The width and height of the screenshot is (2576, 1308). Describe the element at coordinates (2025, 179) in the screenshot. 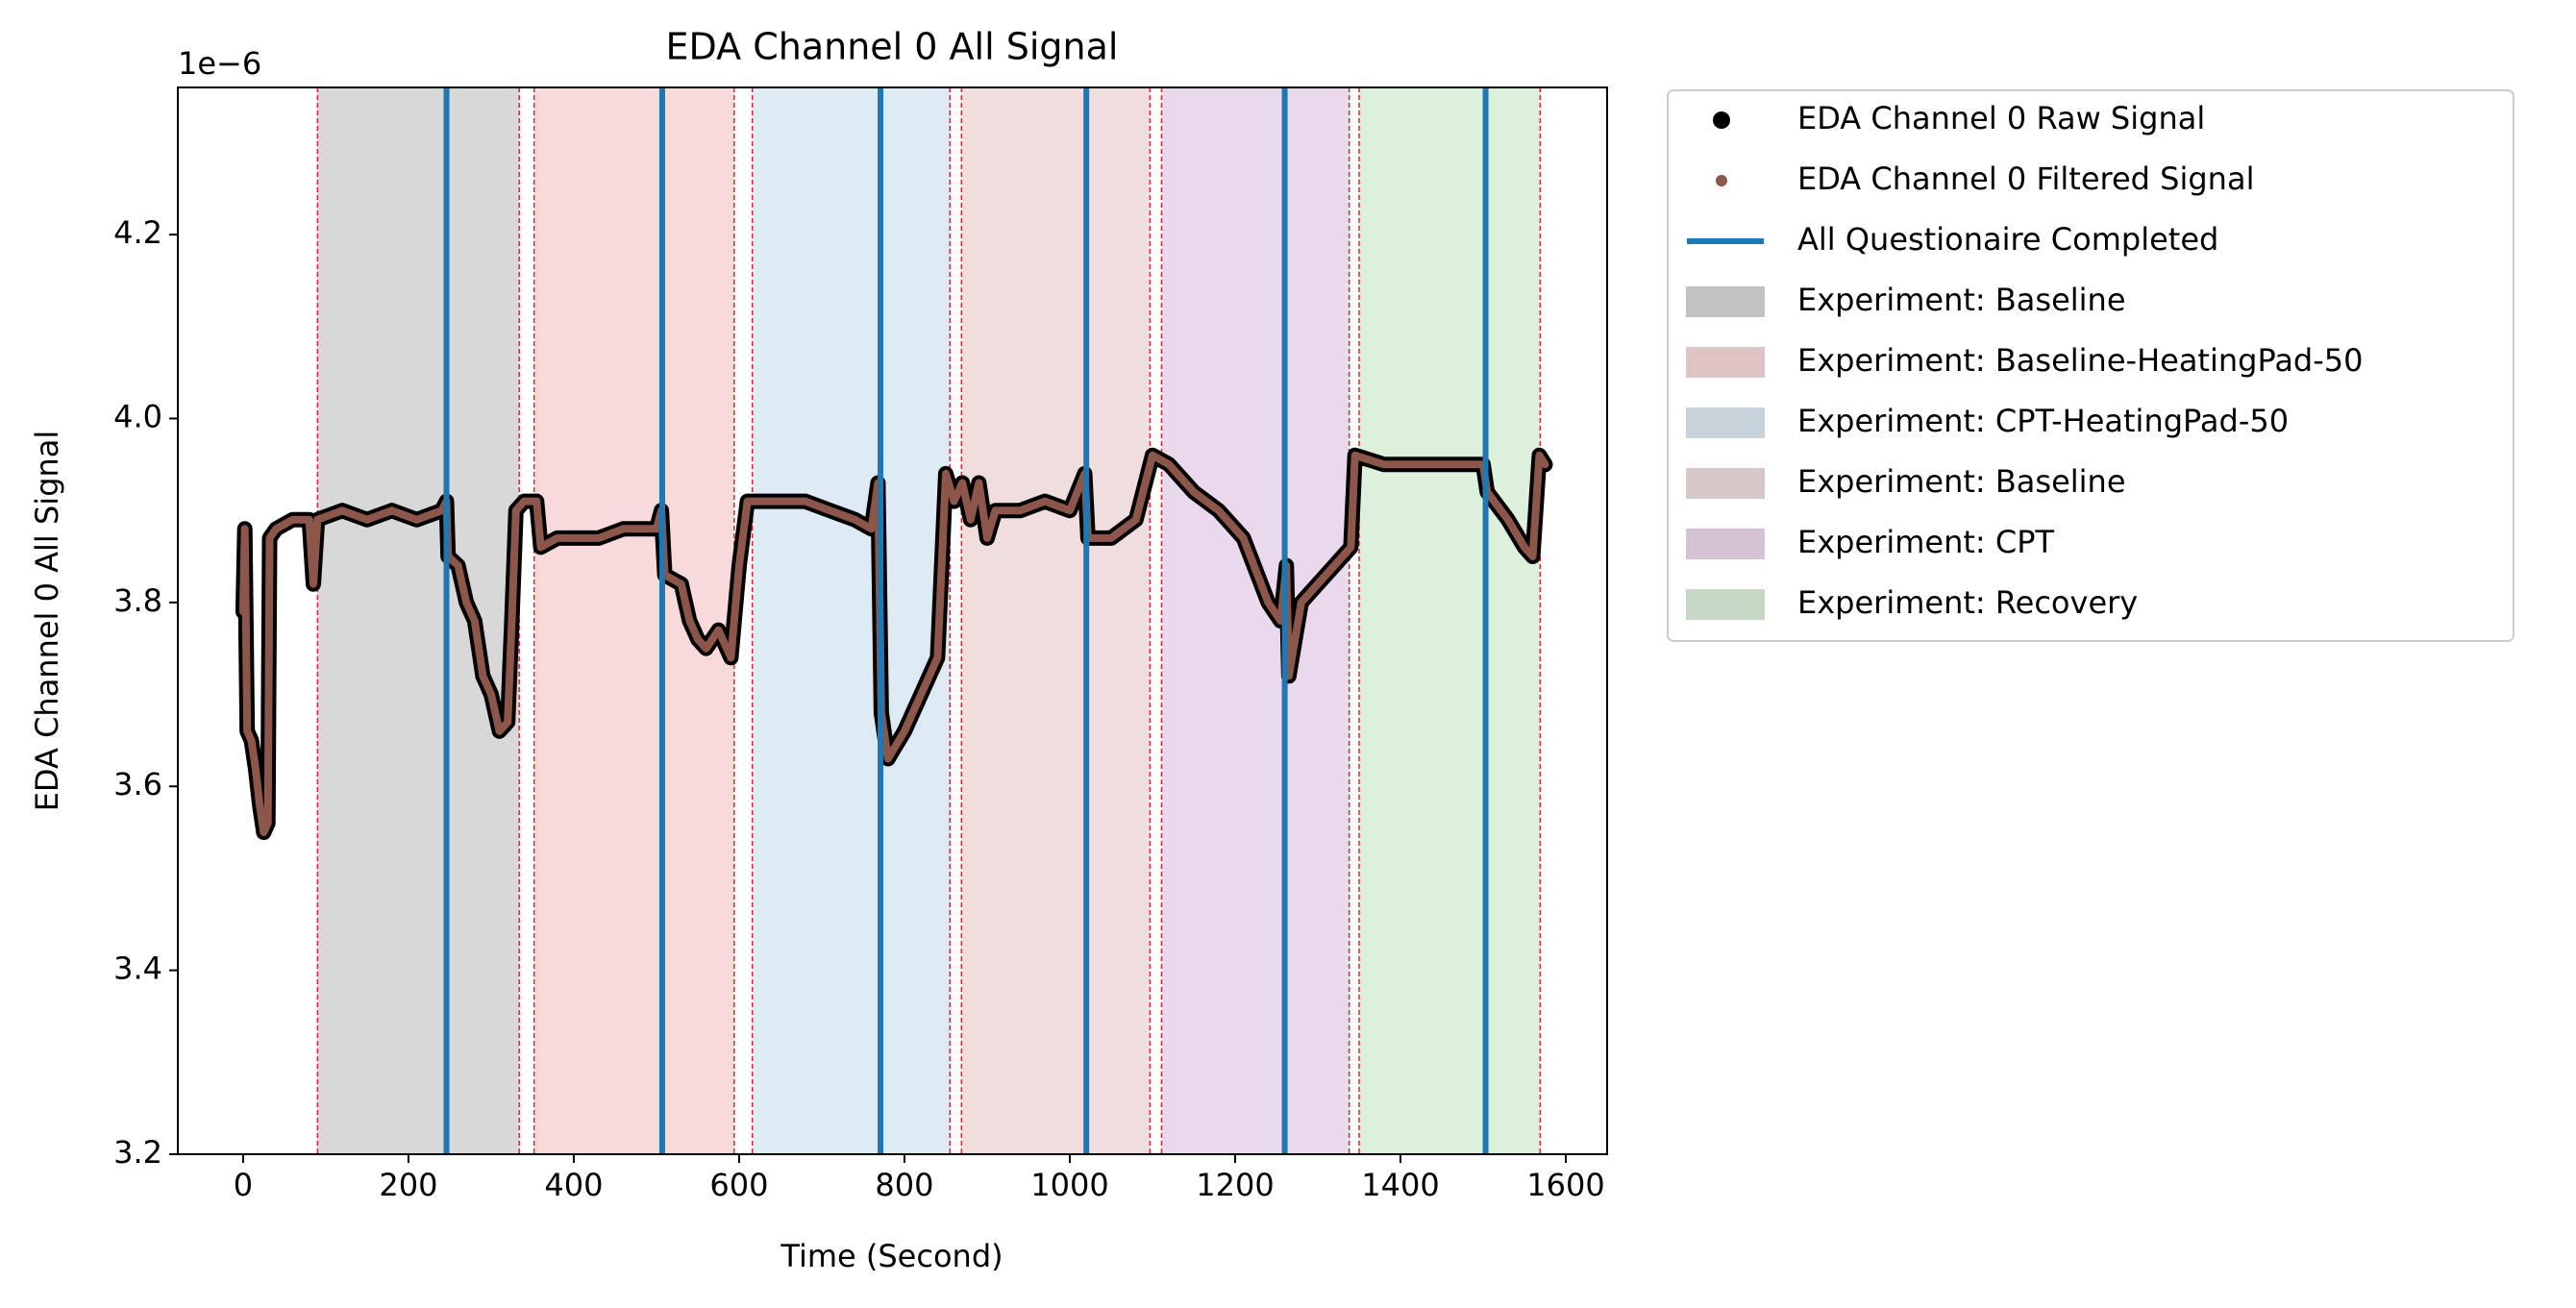

I see `legend-label: EDA Channel 0 Filtered Signal` at that location.